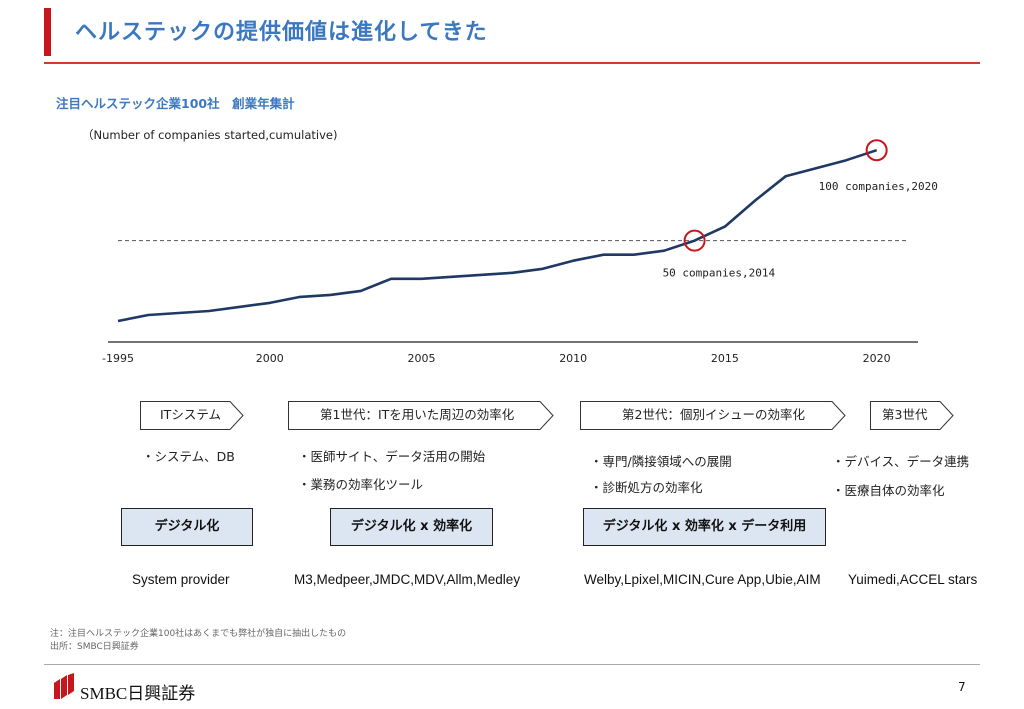  I want to click on smbc-logo-icon, so click(64, 686).